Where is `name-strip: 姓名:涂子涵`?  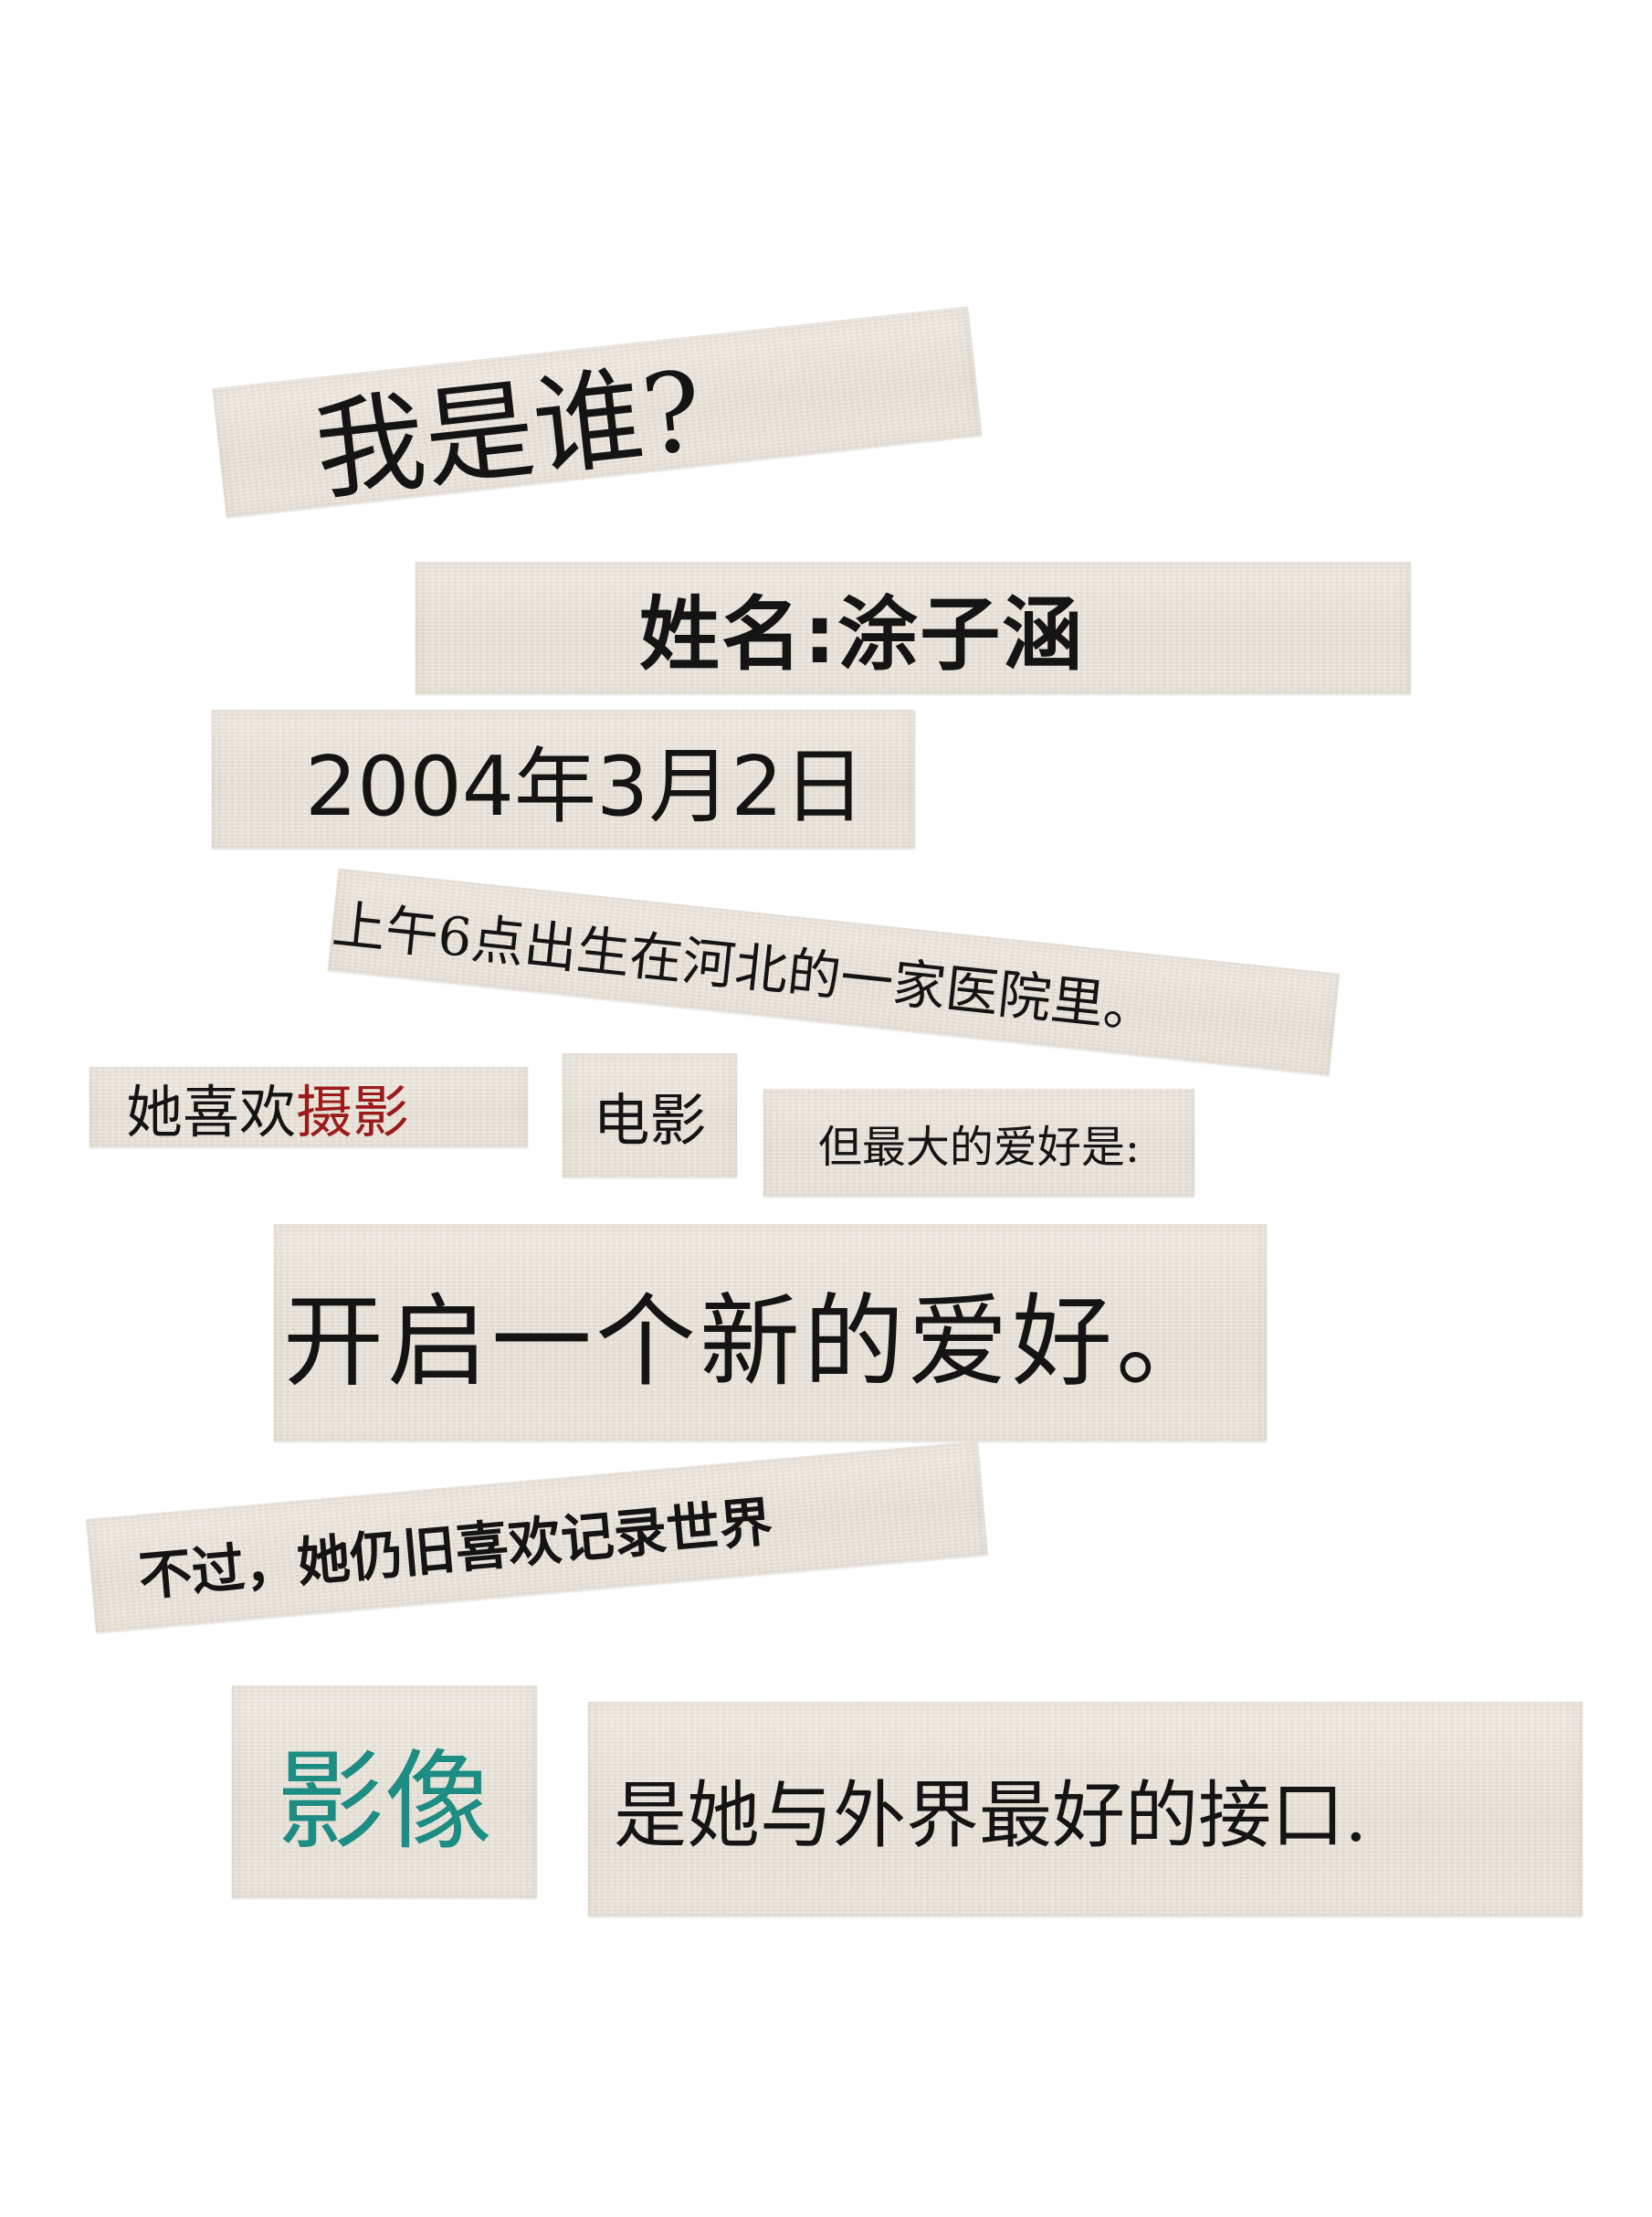
name-strip: 姓名:涂子涵 is located at coordinates (913, 628).